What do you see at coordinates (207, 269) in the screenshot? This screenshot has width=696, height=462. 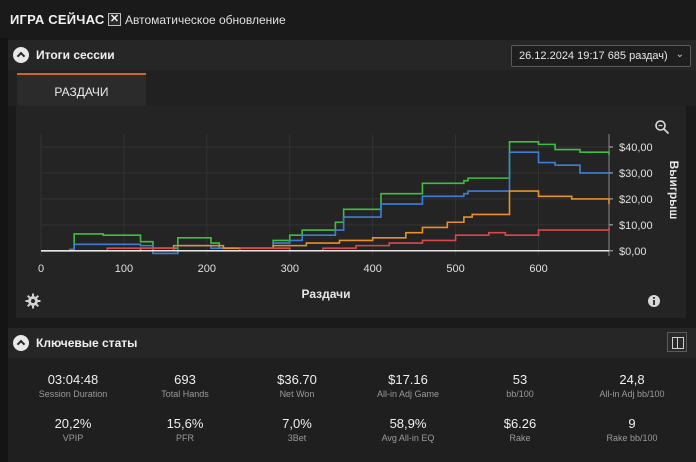 I see `x-tick-label: 200` at bounding box center [207, 269].